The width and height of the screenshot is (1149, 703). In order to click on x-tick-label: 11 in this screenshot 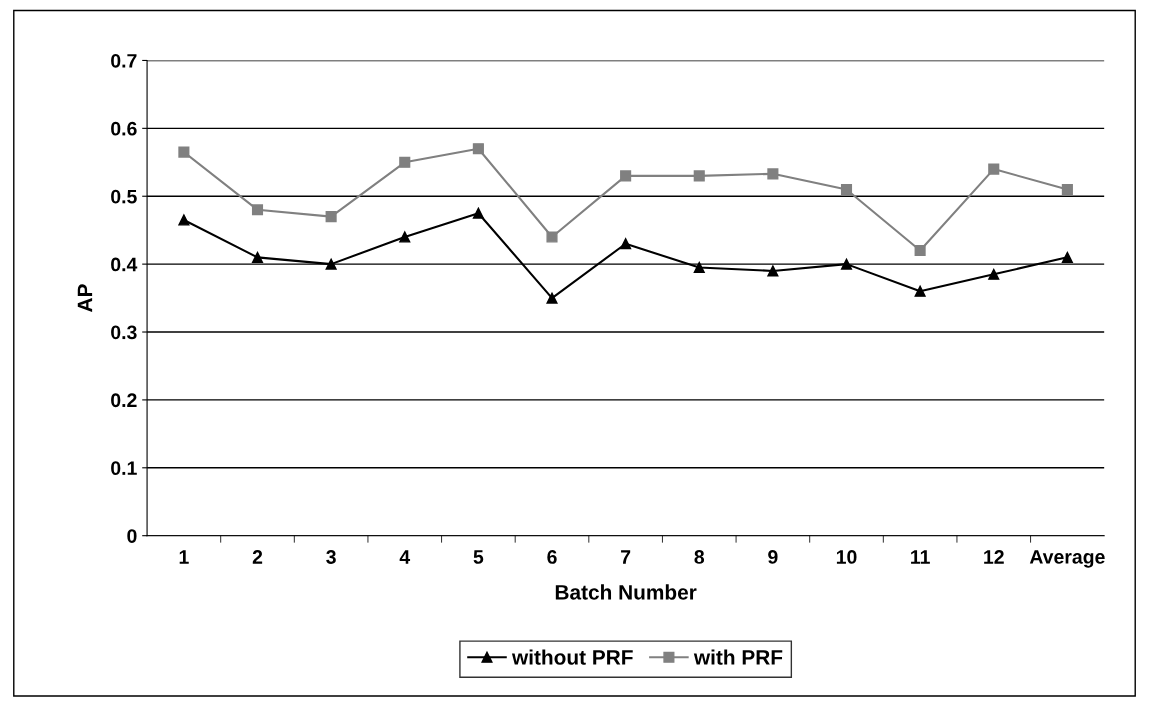, I will do `click(920, 557)`.